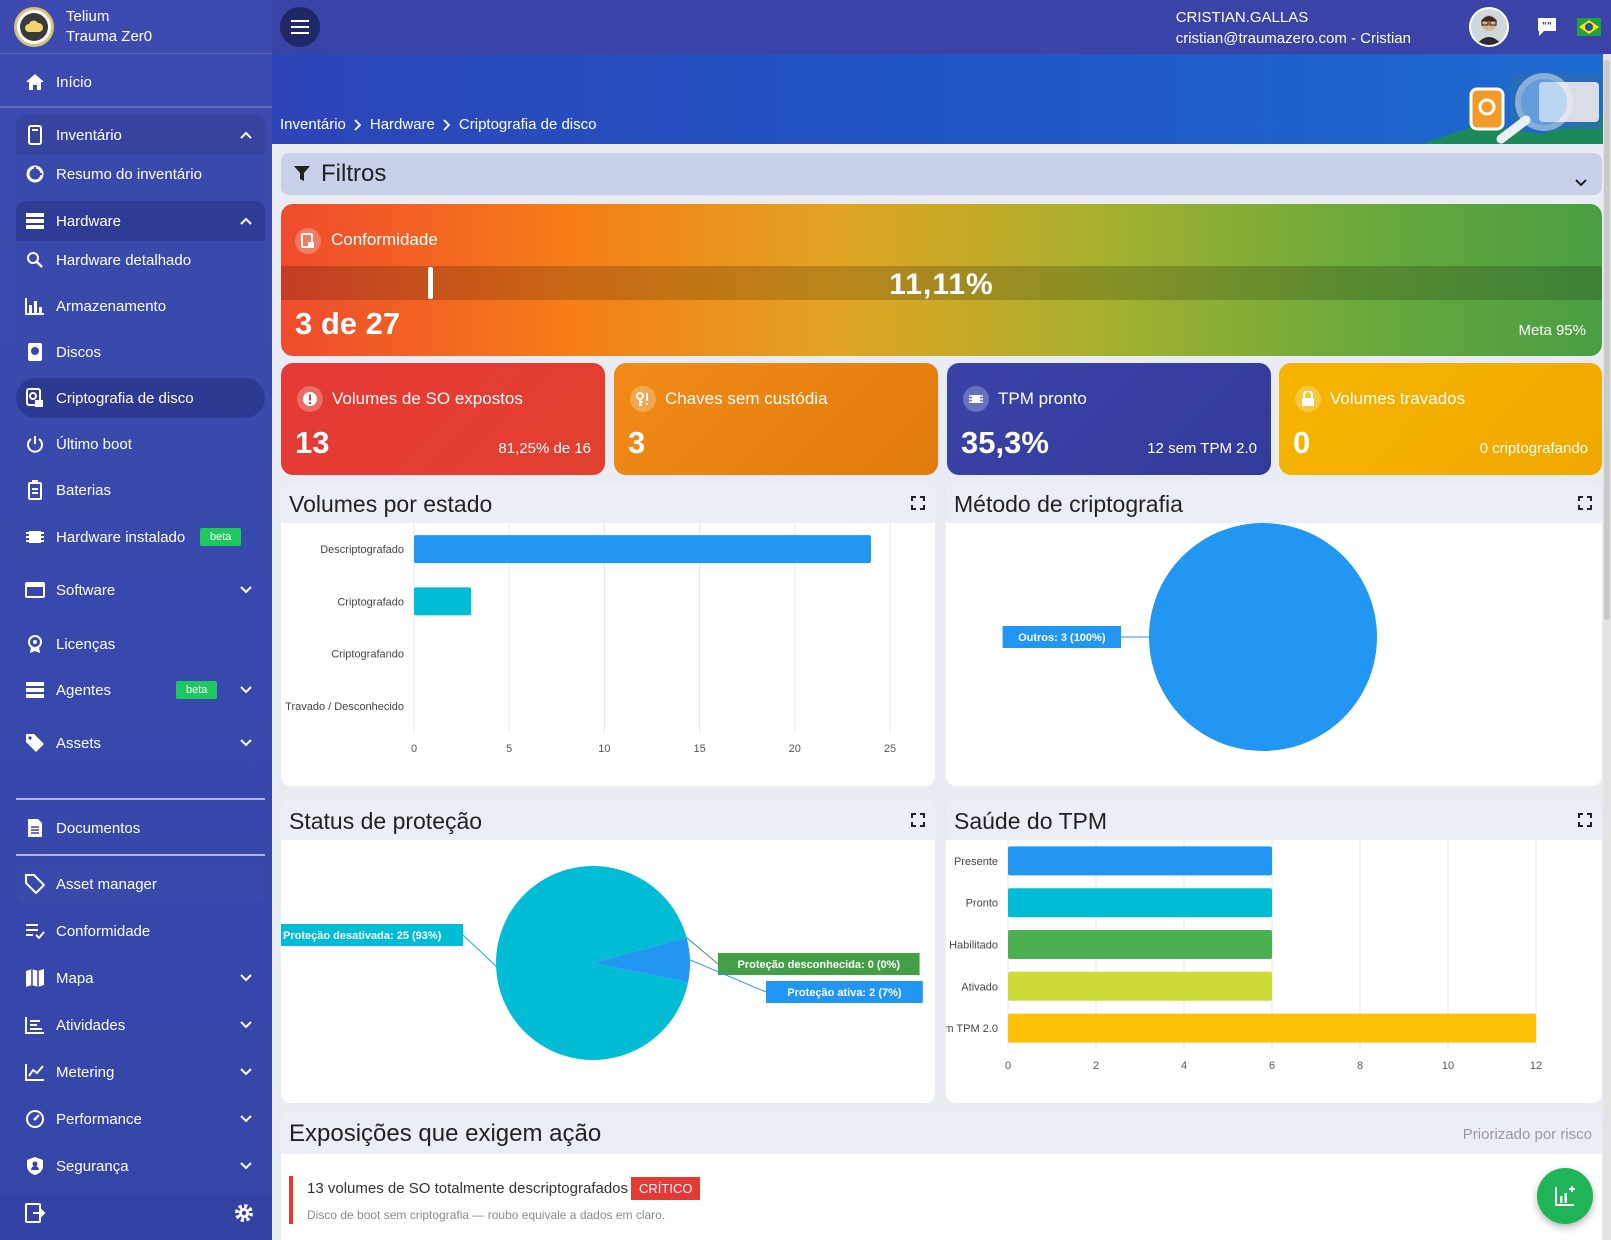 The width and height of the screenshot is (1611, 1240). Describe the element at coordinates (140, 490) in the screenshot. I see `sidebar-item-batteries: Baterias` at that location.